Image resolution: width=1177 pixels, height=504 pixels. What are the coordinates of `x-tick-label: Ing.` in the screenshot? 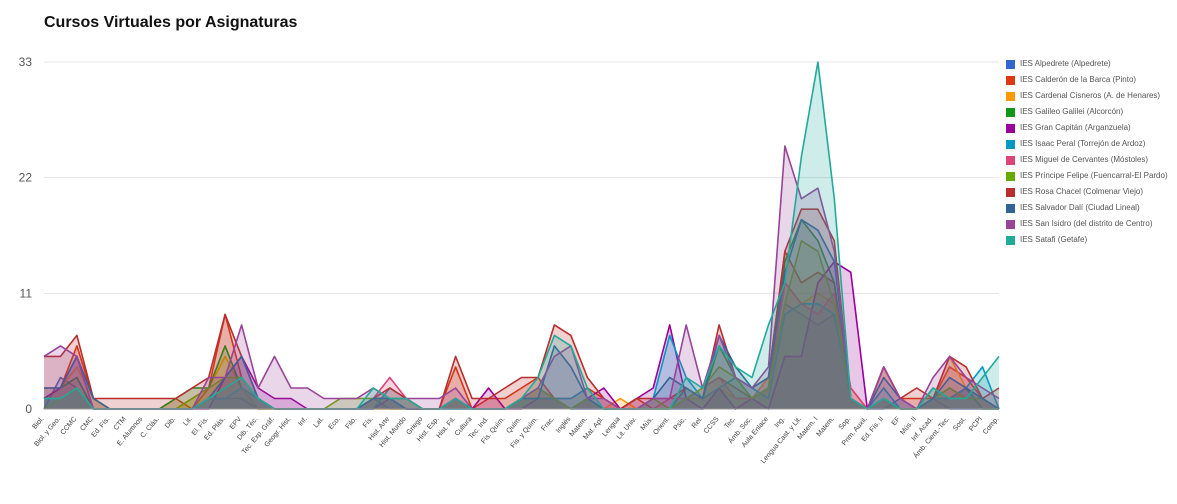 It's located at (780, 422).